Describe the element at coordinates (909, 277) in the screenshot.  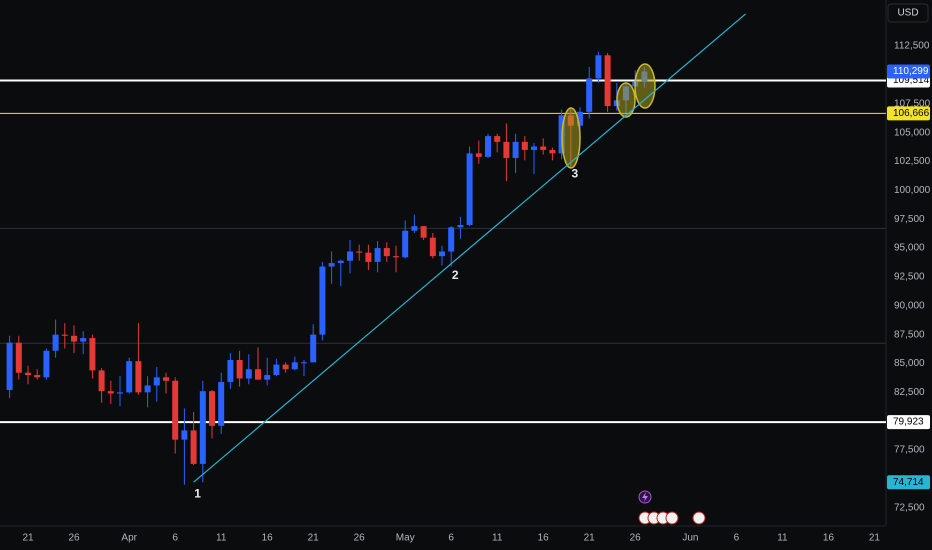
I see `y-tick-label: 92,500` at that location.